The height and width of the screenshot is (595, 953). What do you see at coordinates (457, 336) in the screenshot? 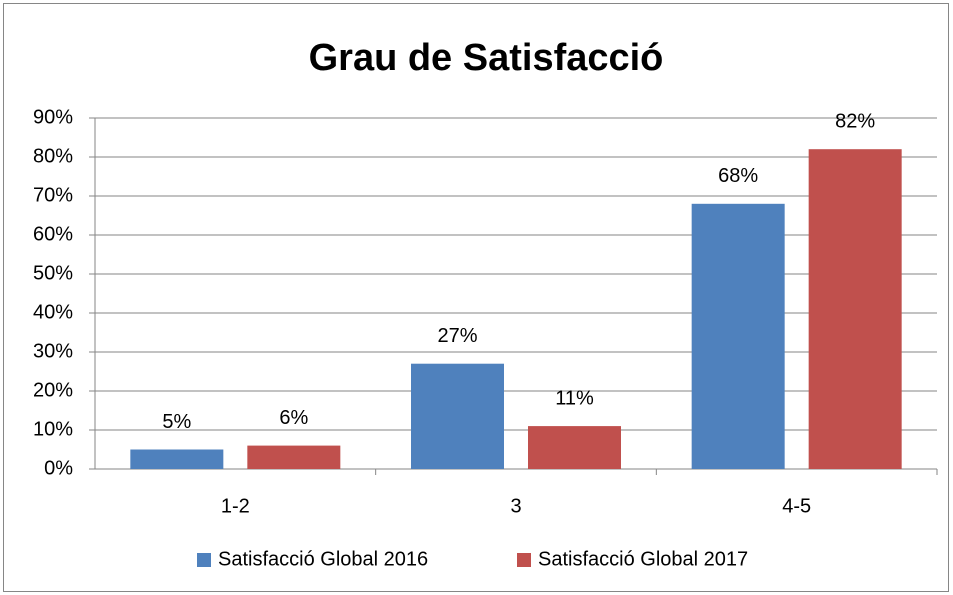
I see `data-label: 27%` at bounding box center [457, 336].